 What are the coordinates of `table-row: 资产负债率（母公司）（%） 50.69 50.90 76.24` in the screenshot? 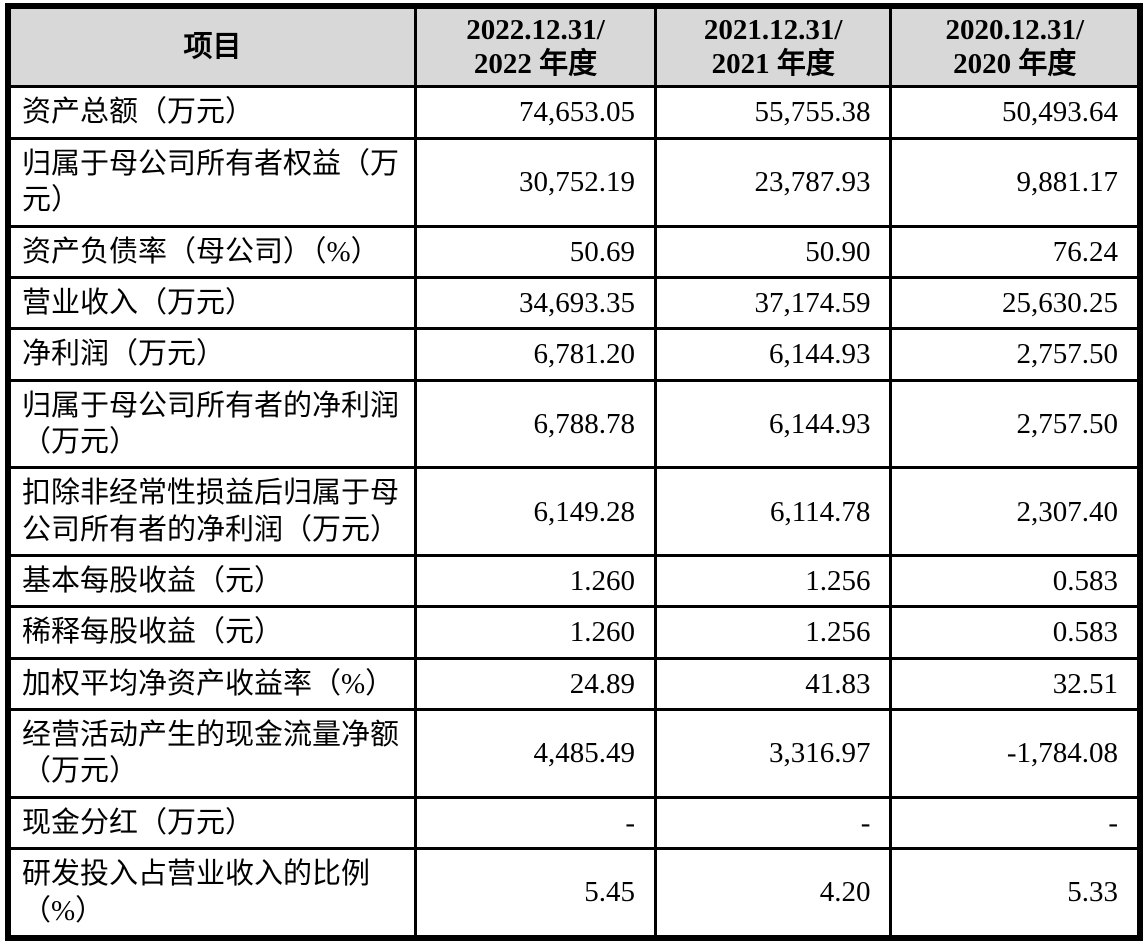 It's located at (574, 251).